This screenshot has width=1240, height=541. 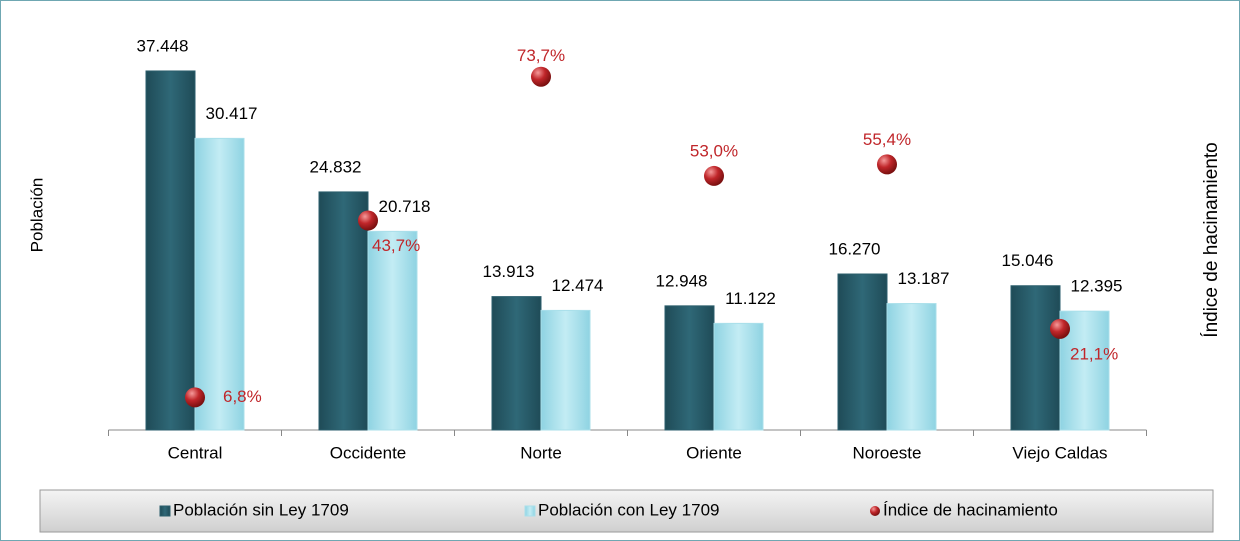 What do you see at coordinates (1097, 286) in the screenshot?
I see `bar-value-label: 12.395` at bounding box center [1097, 286].